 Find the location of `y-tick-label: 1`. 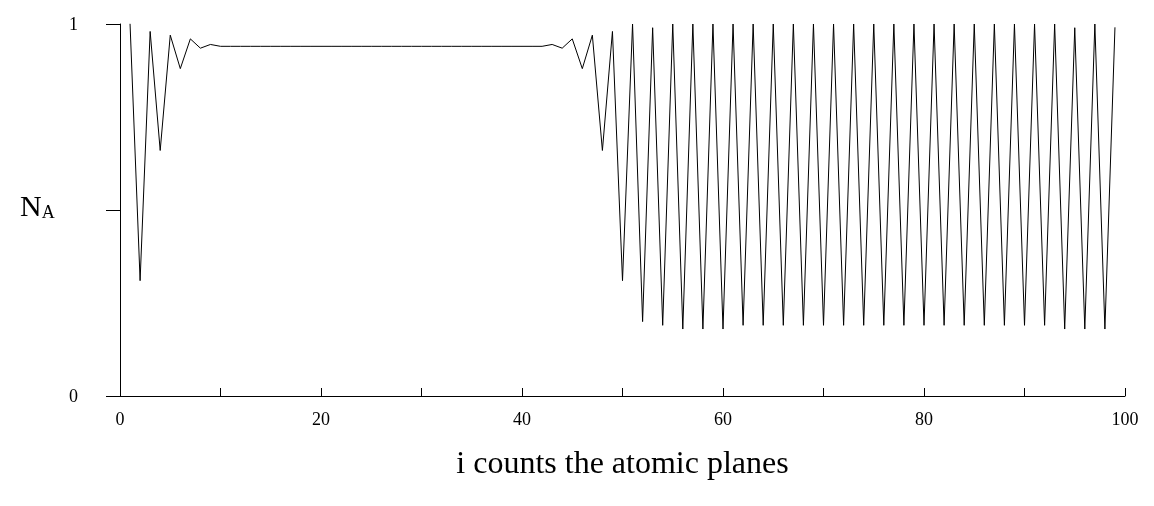

y-tick-label: 1 is located at coordinates (73, 24).